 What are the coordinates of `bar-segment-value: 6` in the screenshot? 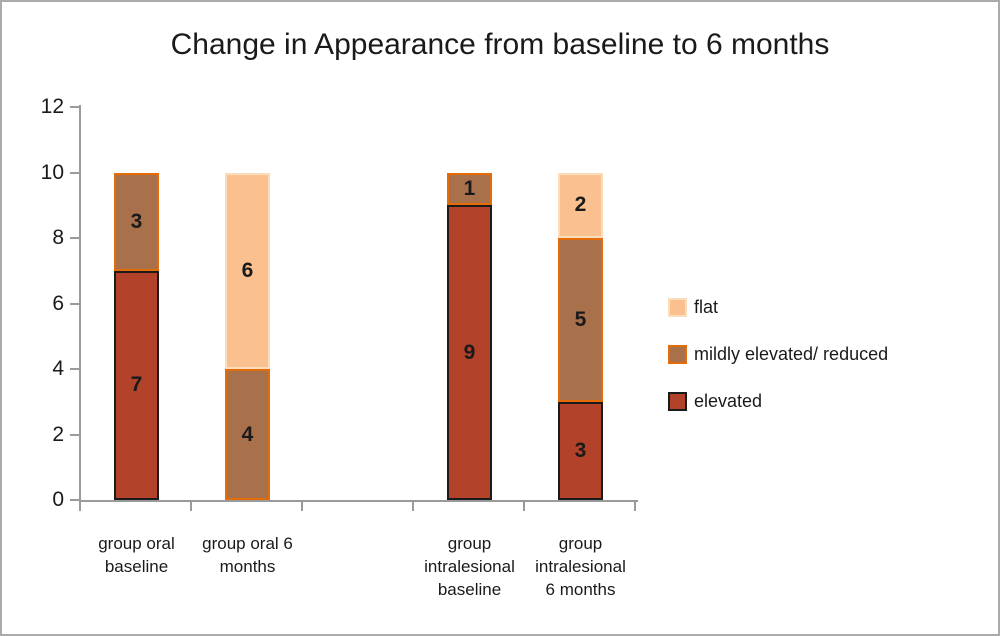 It's located at (247, 270).